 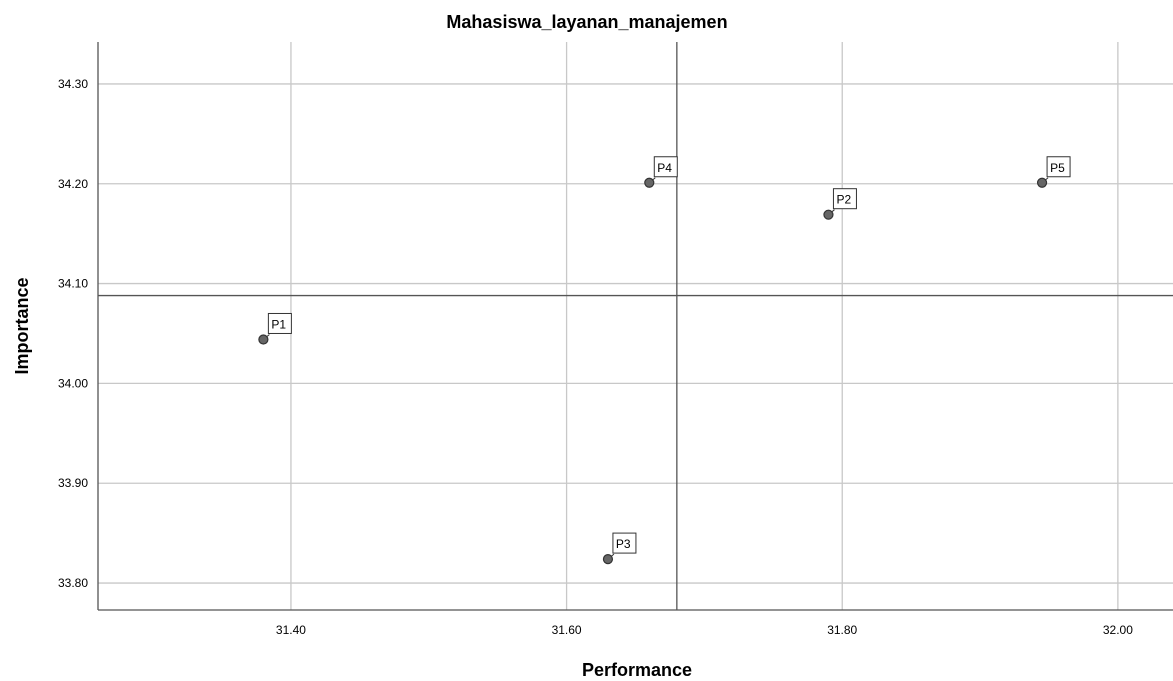 What do you see at coordinates (704, 630) in the screenshot?
I see `x-axis-ticks: 31.40 31.60 31.80 32.00` at bounding box center [704, 630].